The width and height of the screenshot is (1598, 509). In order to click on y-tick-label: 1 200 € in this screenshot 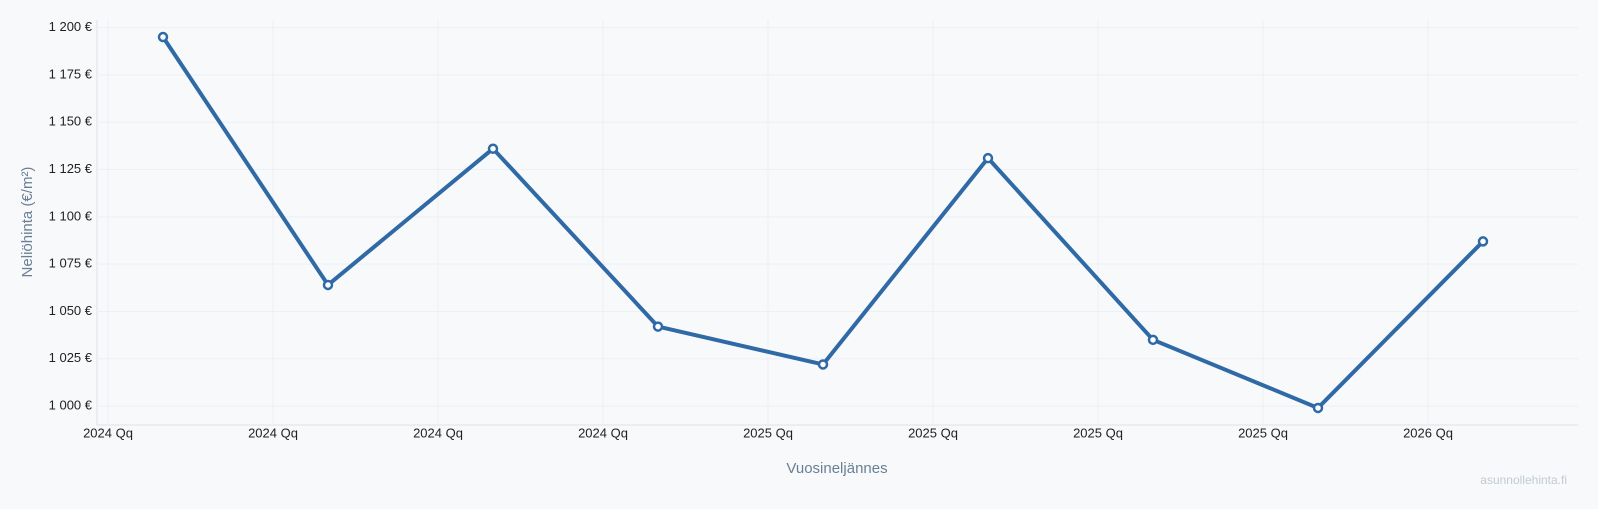, I will do `click(71, 26)`.